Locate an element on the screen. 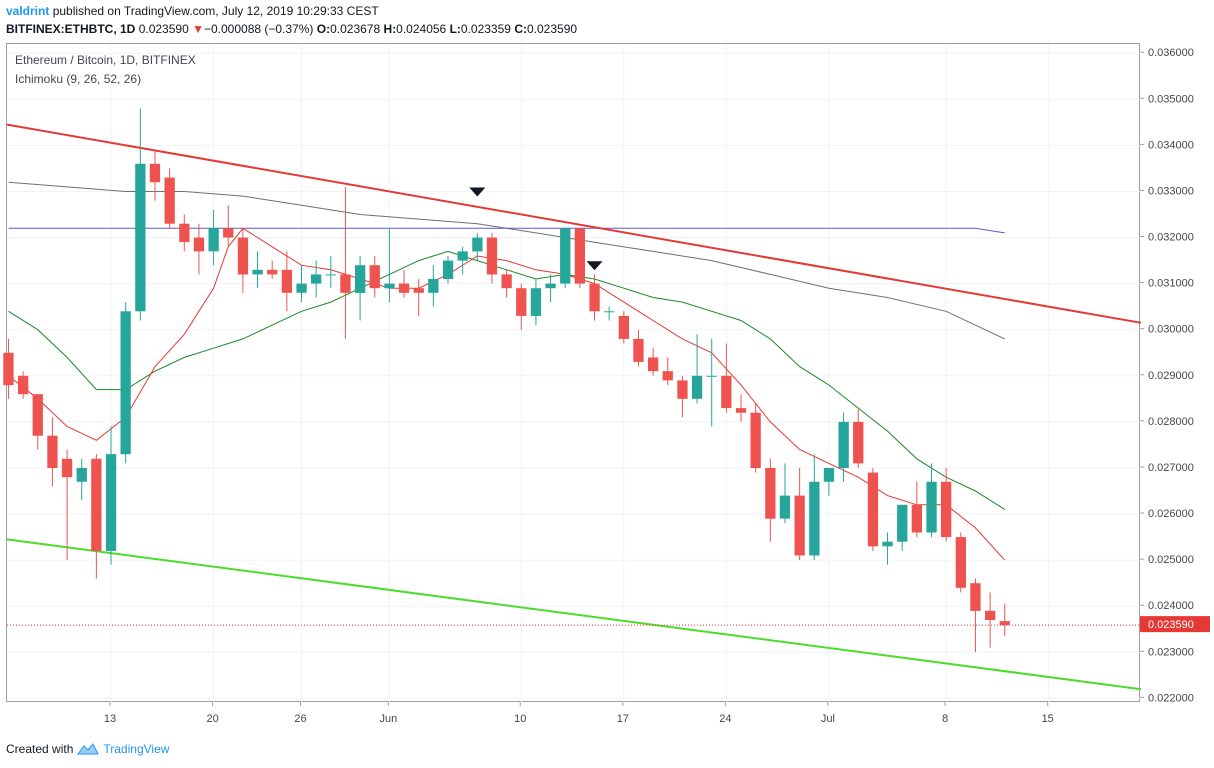 This screenshot has height=768, width=1214. last-price-badge-text: 0.023590 is located at coordinates (1171, 625).